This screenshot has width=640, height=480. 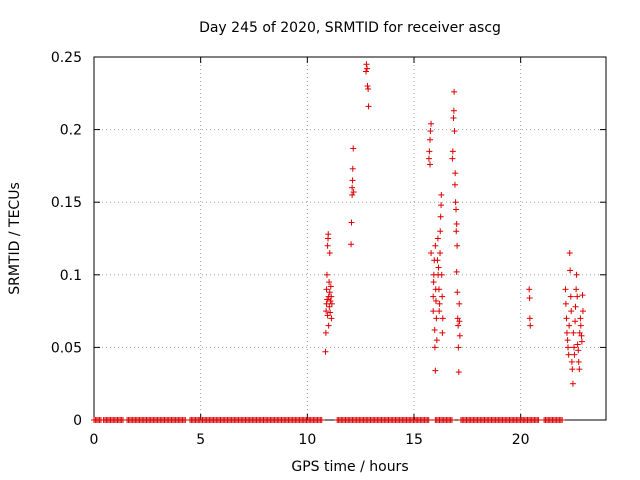 I want to click on x-axis-label: GPS time / hours, so click(x=349, y=467).